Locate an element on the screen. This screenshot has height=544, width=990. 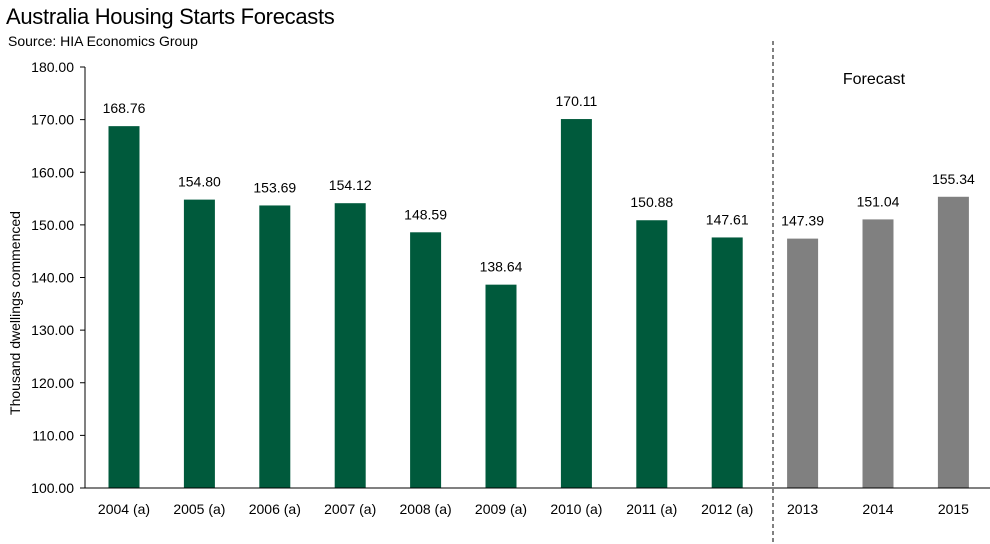
bar-value-label: 168.76 is located at coordinates (124, 108).